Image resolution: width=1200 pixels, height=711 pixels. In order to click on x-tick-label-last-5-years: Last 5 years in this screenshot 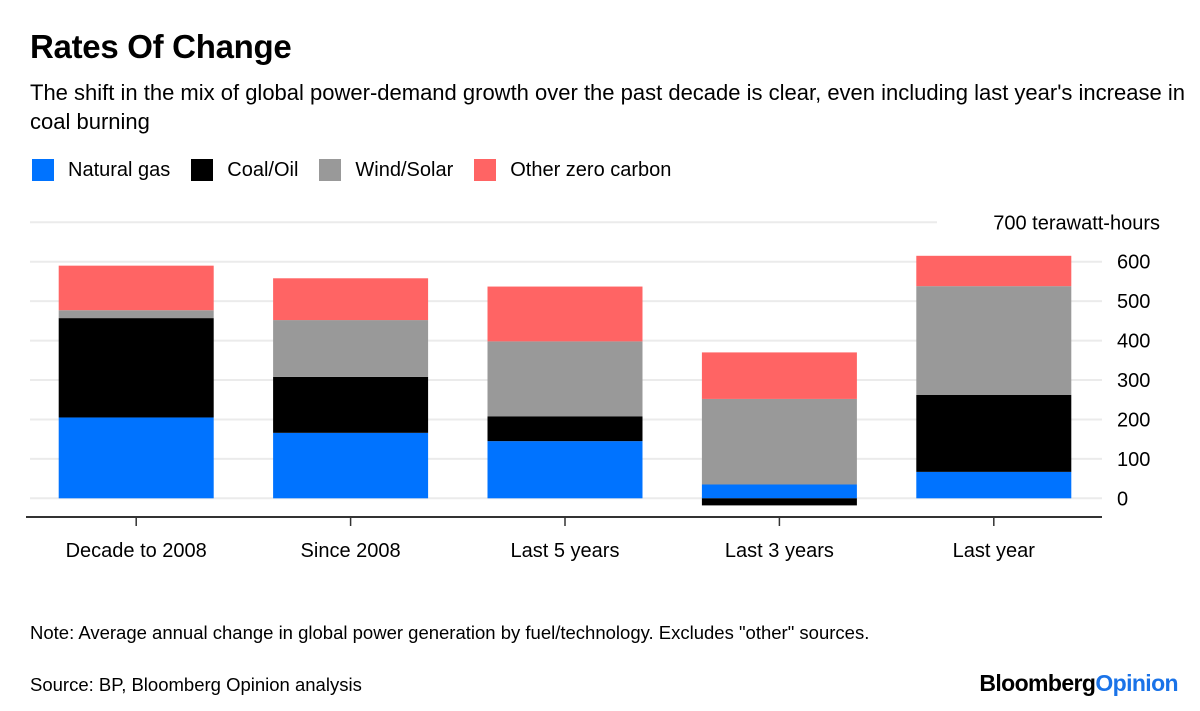, I will do `click(565, 551)`.